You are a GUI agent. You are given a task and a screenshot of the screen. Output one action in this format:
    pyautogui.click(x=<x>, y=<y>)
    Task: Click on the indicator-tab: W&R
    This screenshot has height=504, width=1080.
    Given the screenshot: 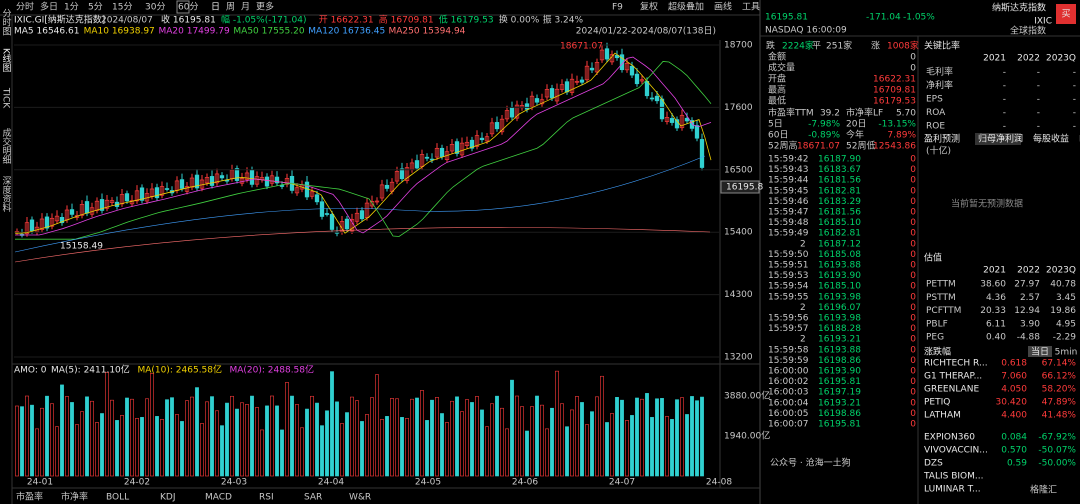 What is the action you would take?
    pyautogui.click(x=360, y=498)
    